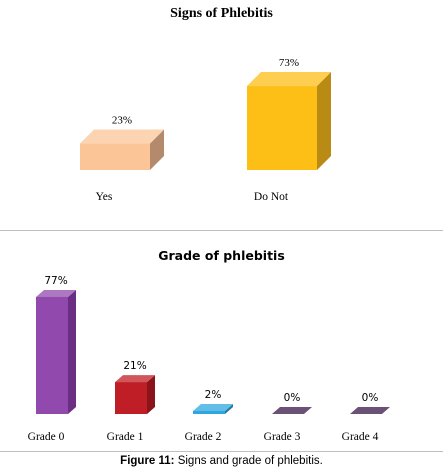 This screenshot has width=443, height=475. I want to click on figure-caption: Figure 11: Signs and grade of phlebitis., so click(221, 461).